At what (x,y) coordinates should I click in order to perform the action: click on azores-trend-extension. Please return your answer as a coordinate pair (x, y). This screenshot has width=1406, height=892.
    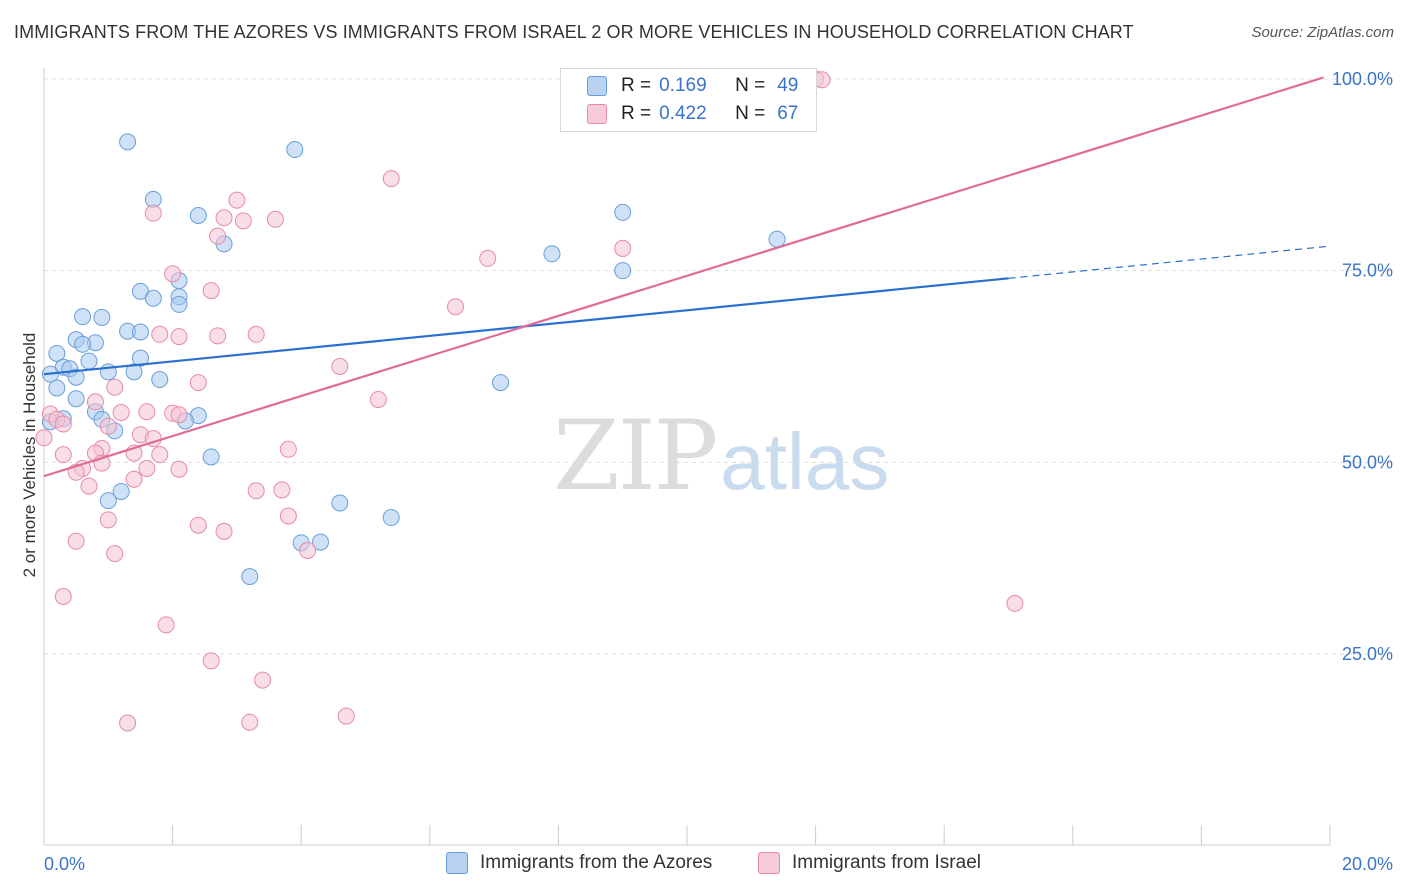
    Looking at the image, I should click on (1169, 262).